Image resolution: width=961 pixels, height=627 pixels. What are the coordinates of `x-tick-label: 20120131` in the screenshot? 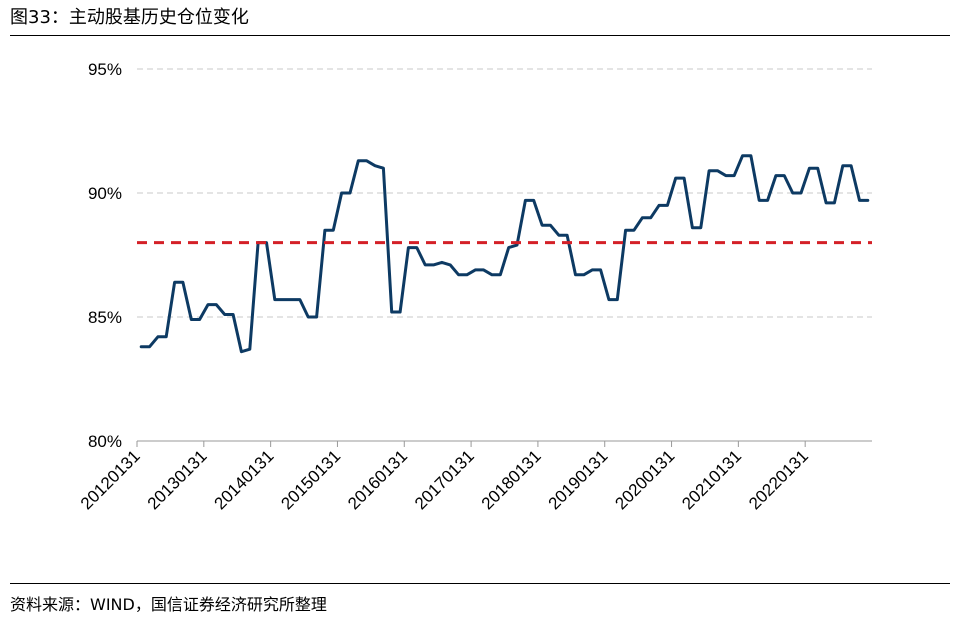 It's located at (110, 479).